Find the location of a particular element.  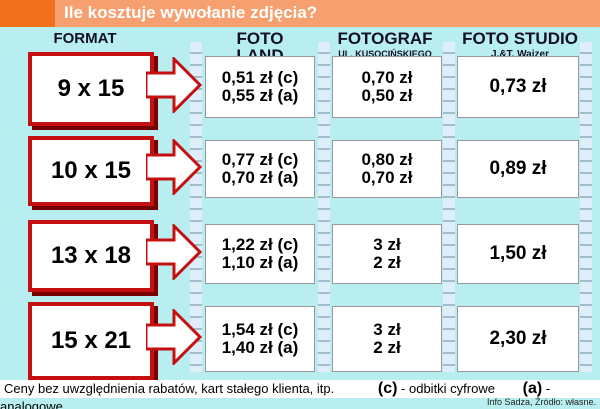

legend-a-text: - analogowe is located at coordinates (275, 395).